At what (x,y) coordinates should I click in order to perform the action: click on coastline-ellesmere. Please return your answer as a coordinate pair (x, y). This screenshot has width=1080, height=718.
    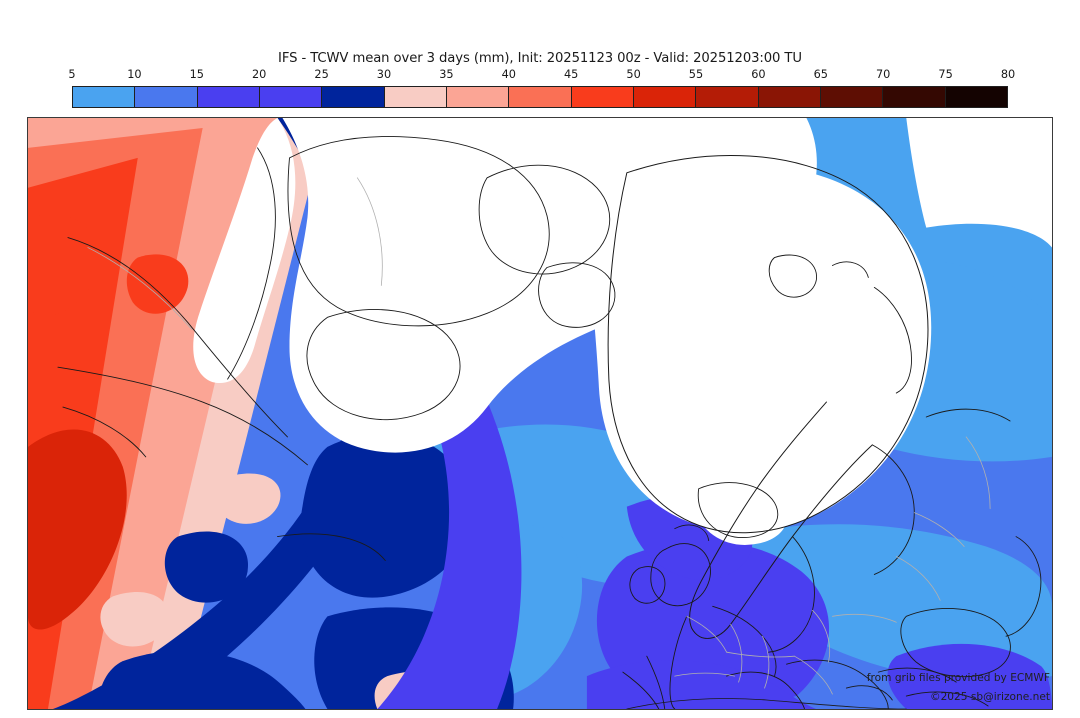
    Looking at the image, I should click on (544, 219).